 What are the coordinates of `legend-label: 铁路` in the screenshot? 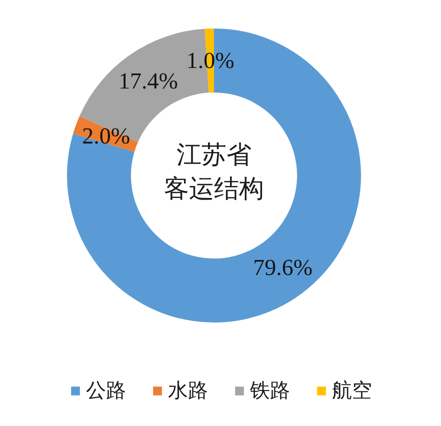 It's located at (270, 390).